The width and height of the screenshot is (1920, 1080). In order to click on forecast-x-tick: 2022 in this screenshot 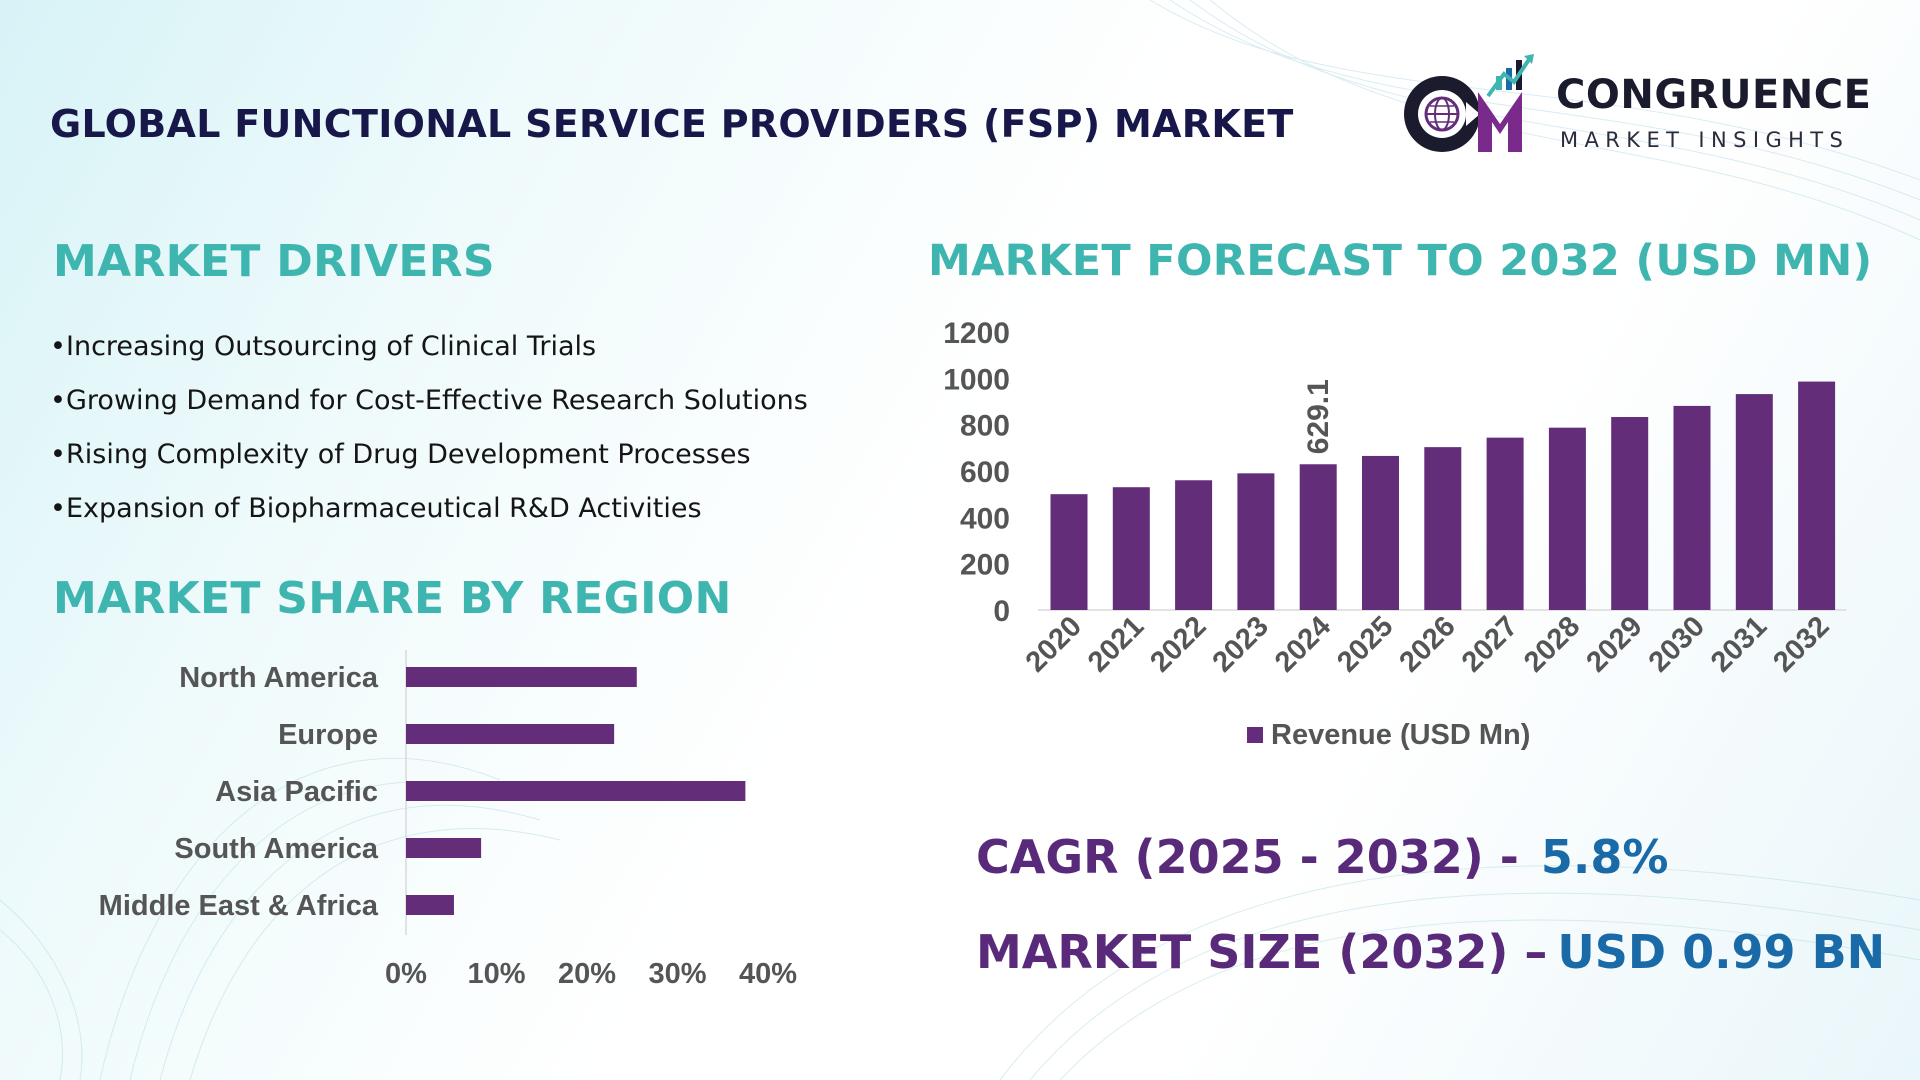, I will do `click(1178, 644)`.